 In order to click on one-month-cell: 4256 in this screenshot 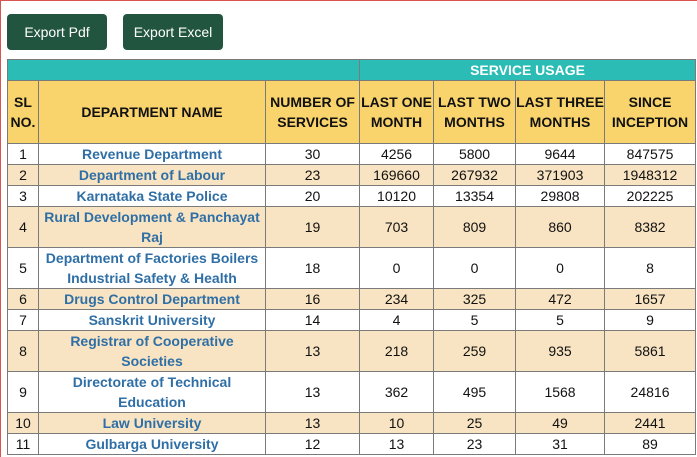, I will do `click(397, 154)`.